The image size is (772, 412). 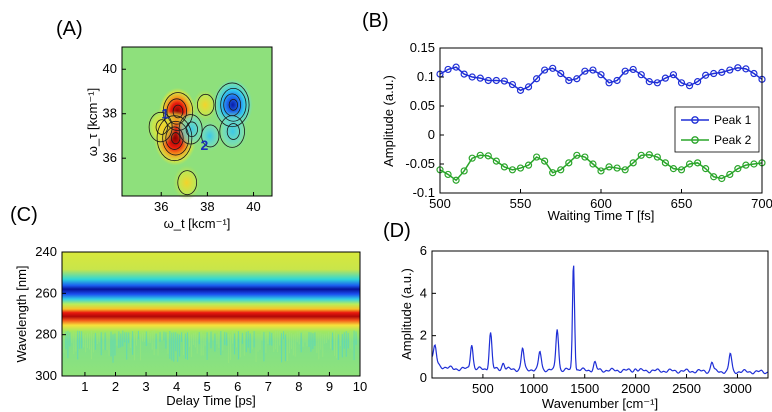 What do you see at coordinates (686, 388) in the screenshot?
I see `panel-d-xtick-label-4: 2500` at bounding box center [686, 388].